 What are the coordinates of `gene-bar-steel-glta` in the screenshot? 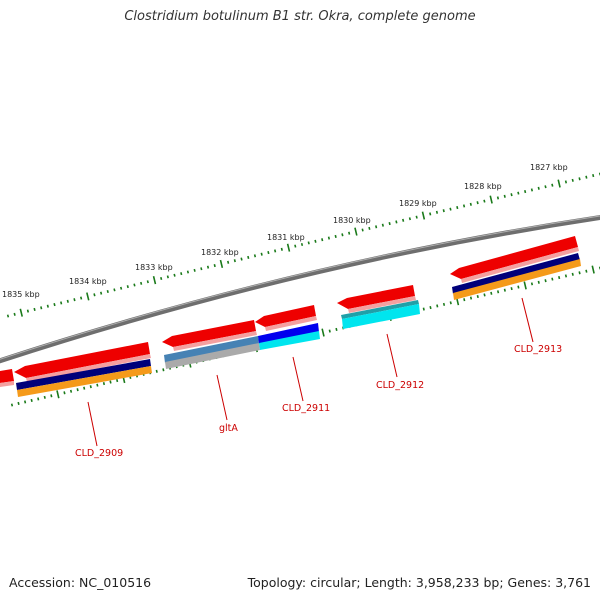 It's located at (211, 349).